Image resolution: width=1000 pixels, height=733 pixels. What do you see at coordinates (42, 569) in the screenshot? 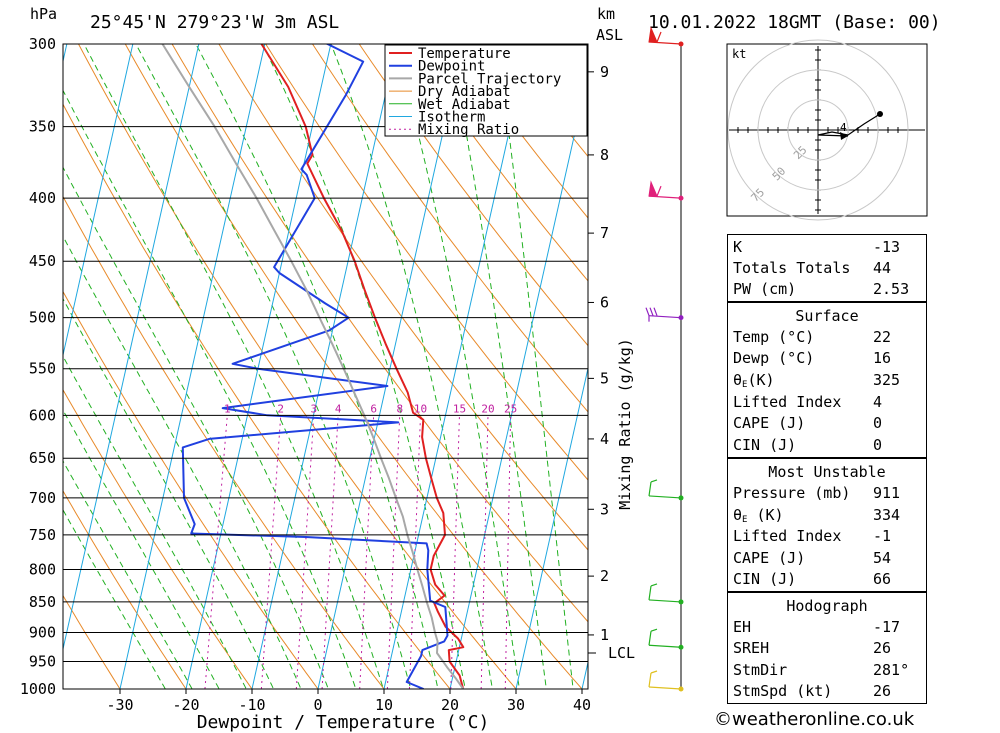
I see `pressure-tick-label: 800` at bounding box center [42, 569].